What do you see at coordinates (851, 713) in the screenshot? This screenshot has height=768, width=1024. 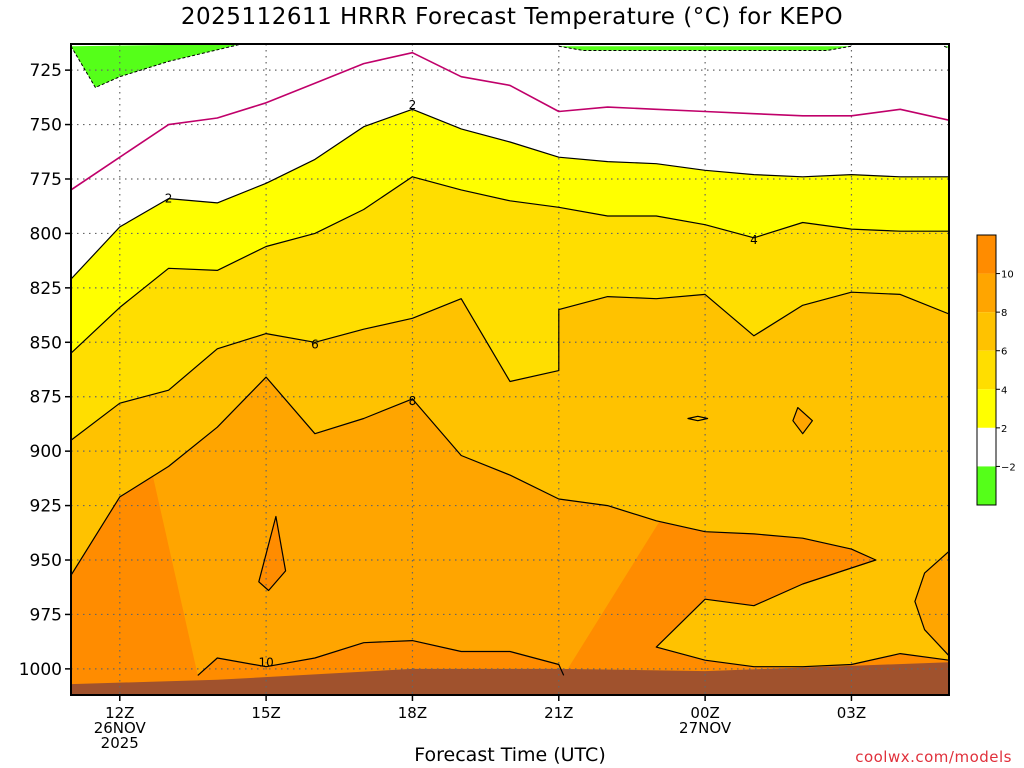 I see `x-tick-label: 03Z` at bounding box center [851, 713].